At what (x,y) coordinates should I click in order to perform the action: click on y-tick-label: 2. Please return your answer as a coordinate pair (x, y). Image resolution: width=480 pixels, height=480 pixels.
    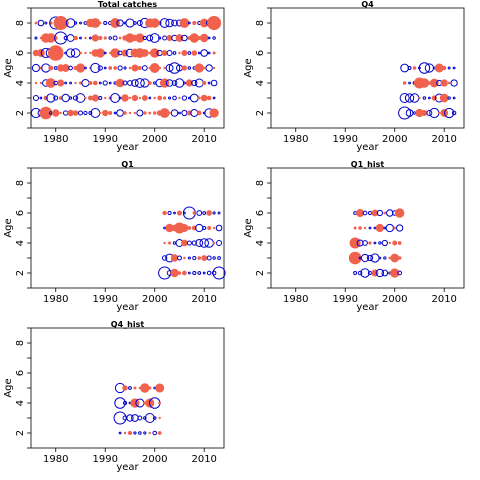
    Looking at the image, I should click on (20, 273).